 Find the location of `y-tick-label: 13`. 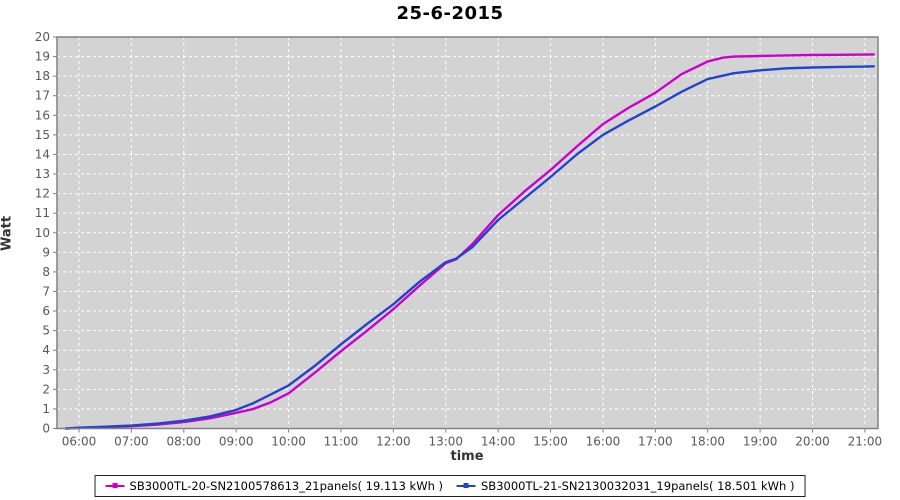

y-tick-label: 13 is located at coordinates (42, 174).